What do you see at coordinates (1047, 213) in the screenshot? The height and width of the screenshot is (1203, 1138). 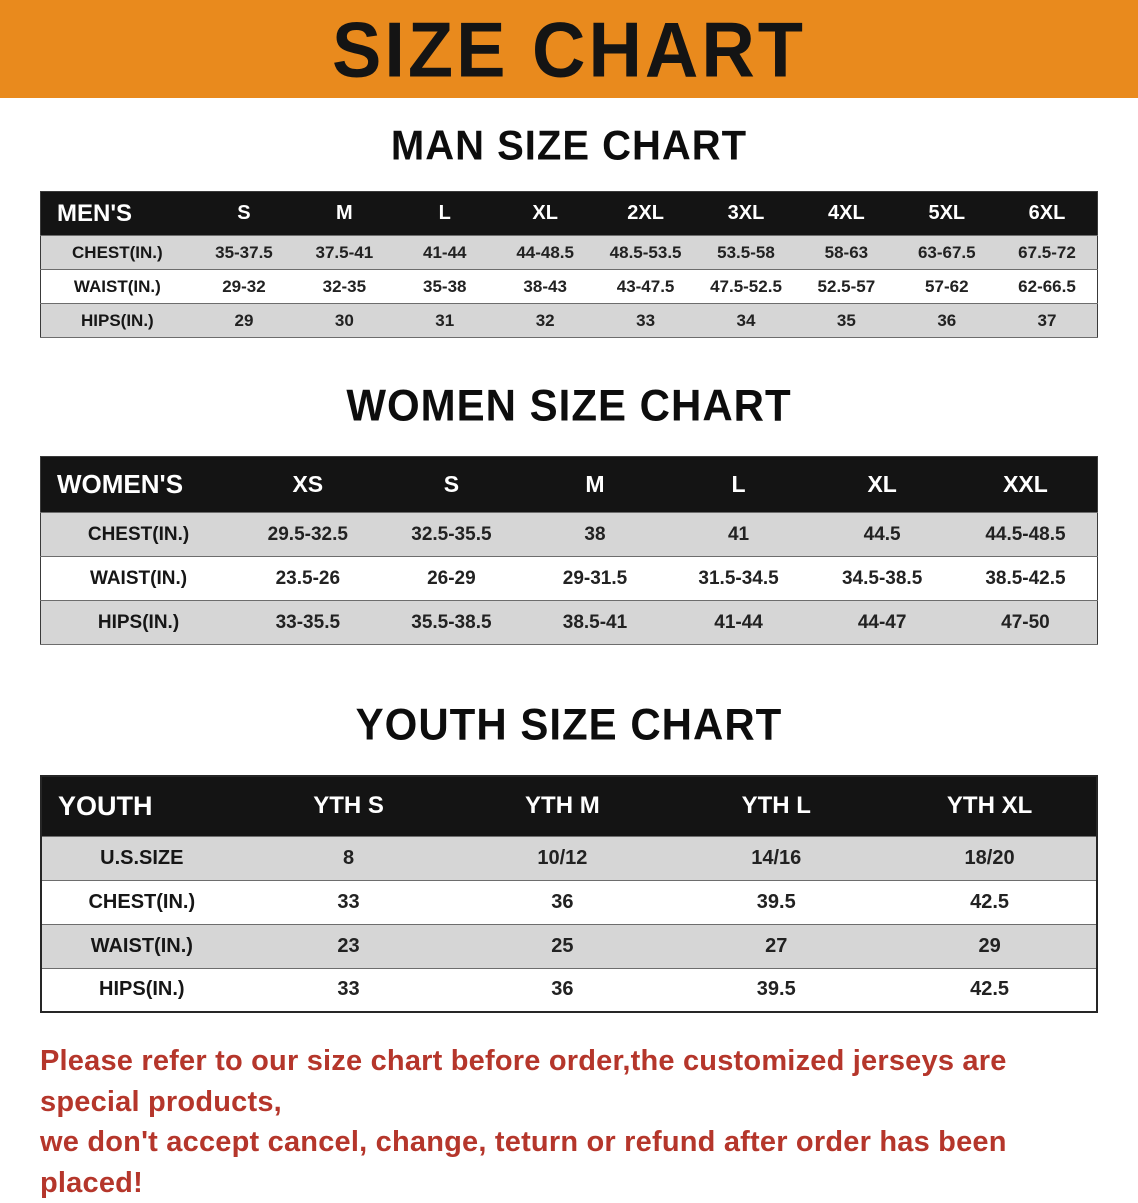 I see `size-column-header: 6XL` at bounding box center [1047, 213].